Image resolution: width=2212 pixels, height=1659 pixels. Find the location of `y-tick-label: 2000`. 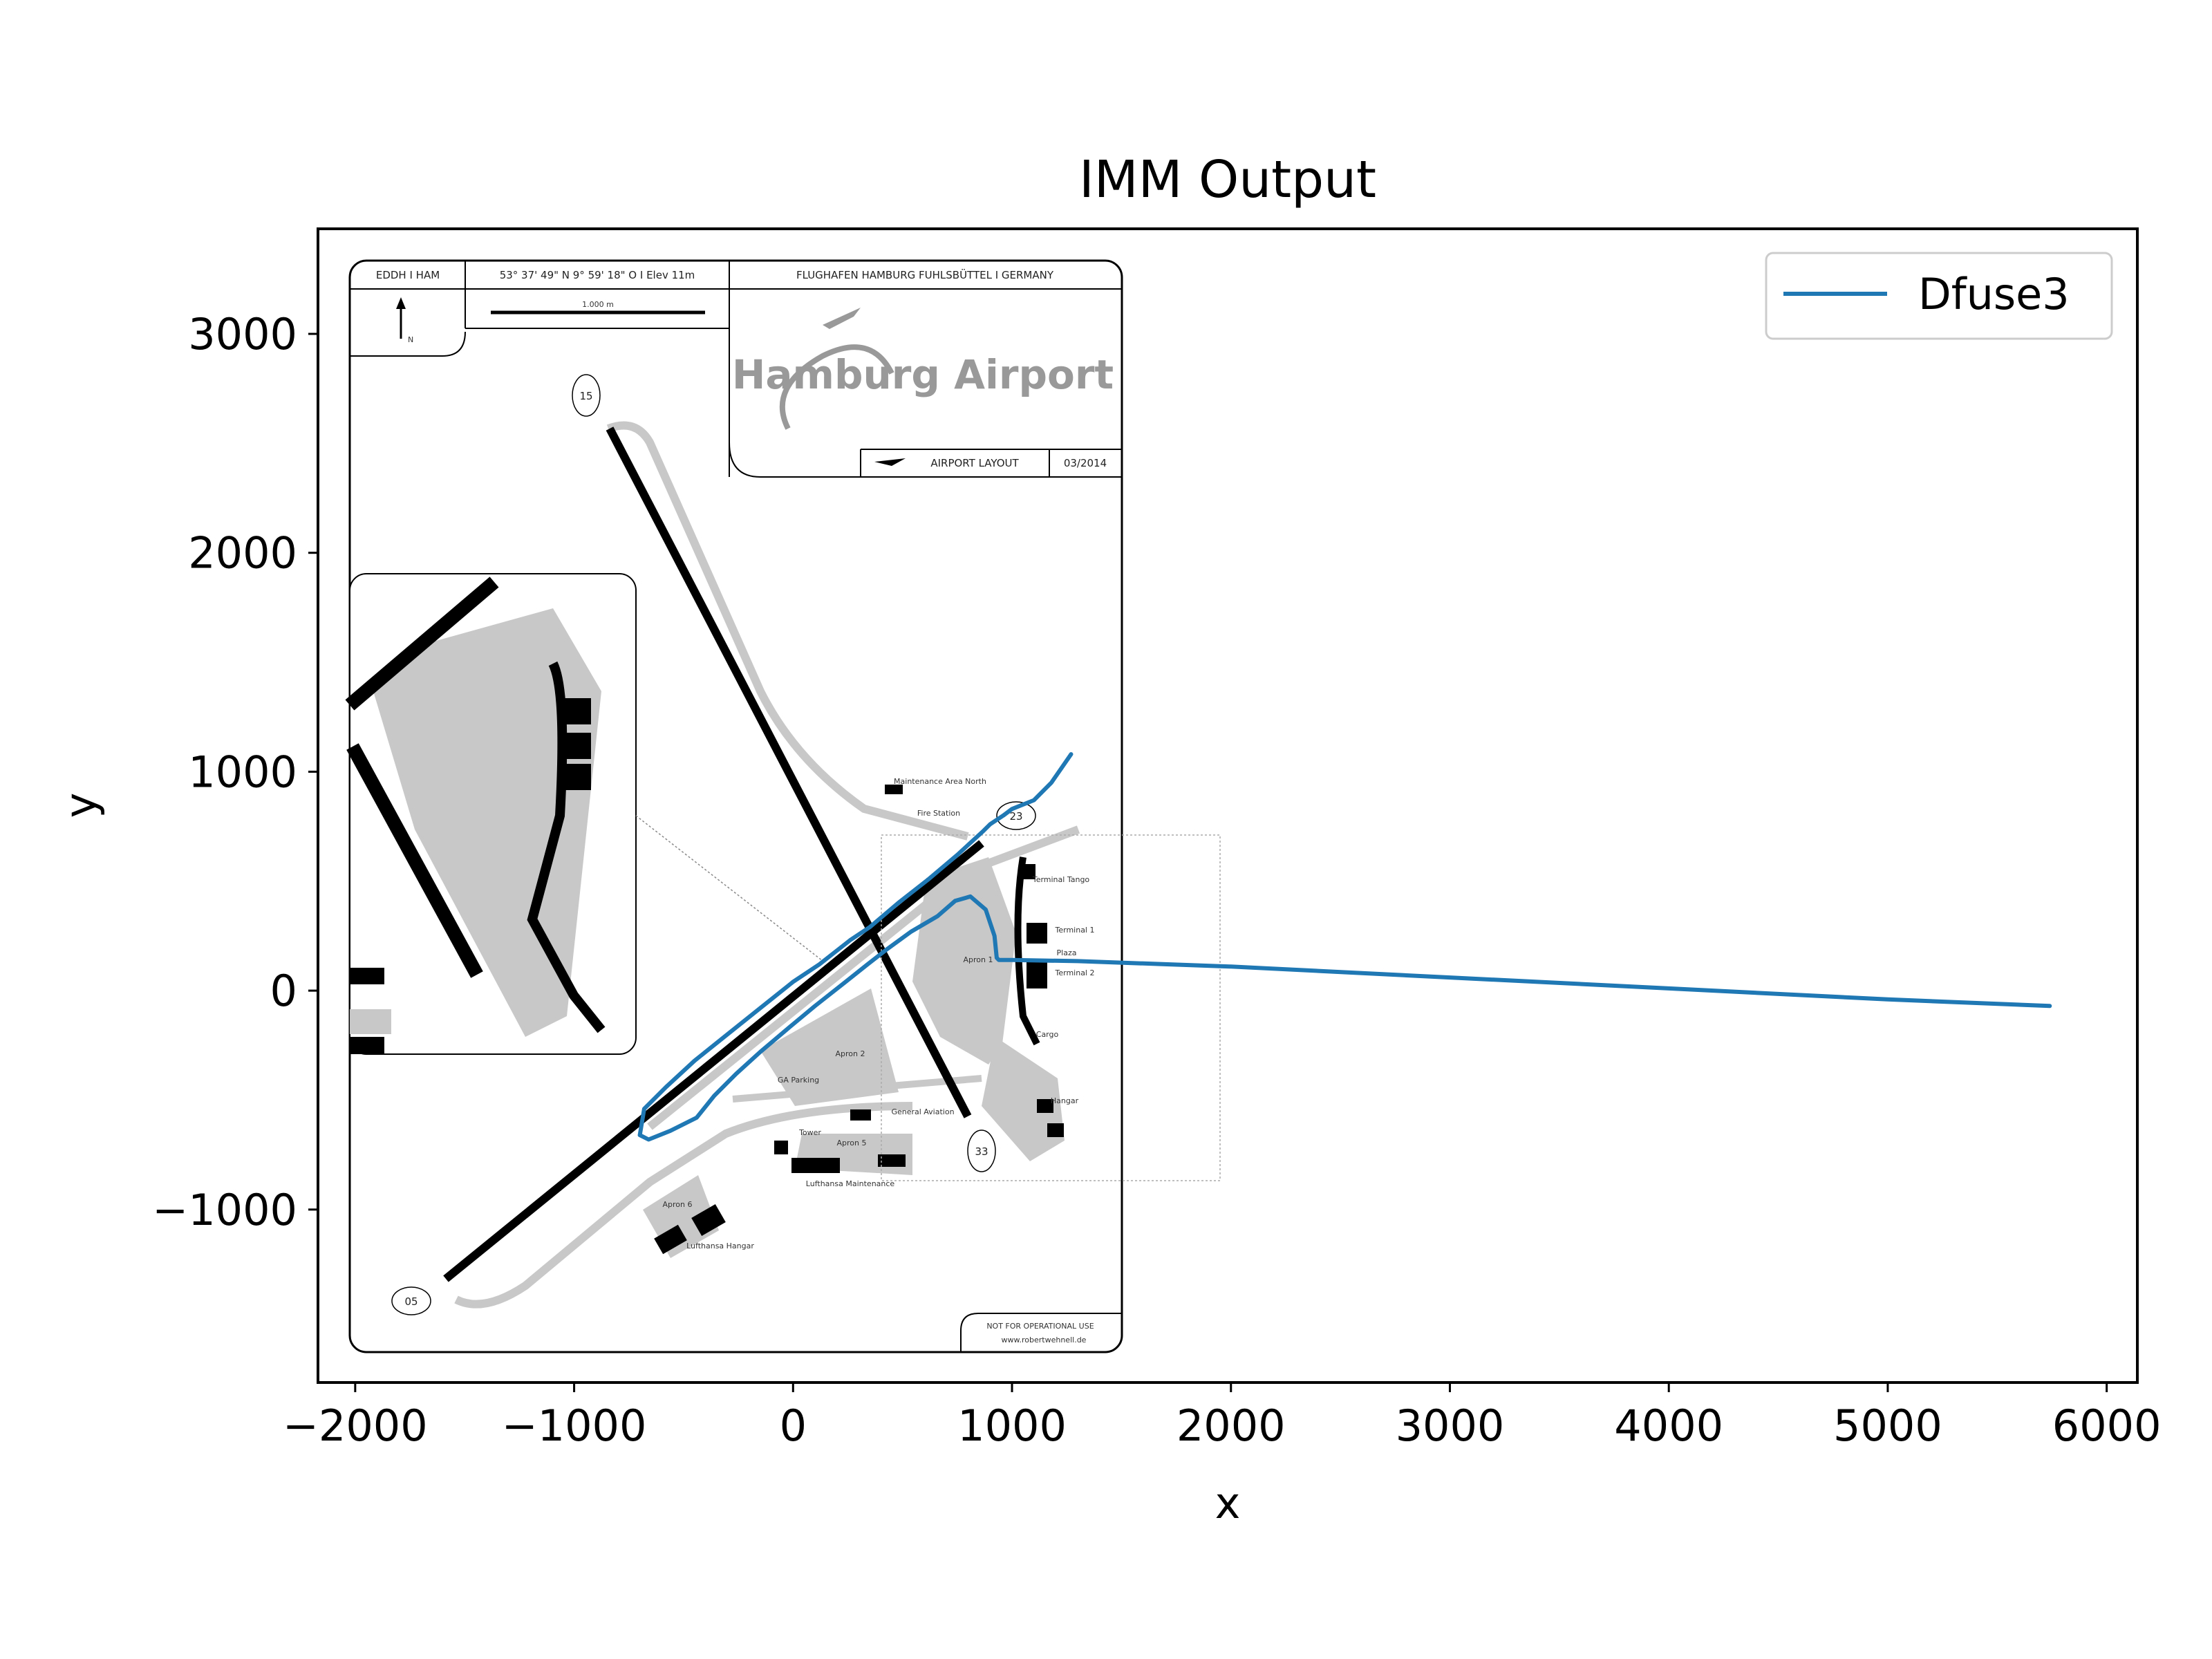

y-tick-label: 2000 is located at coordinates (242, 554).